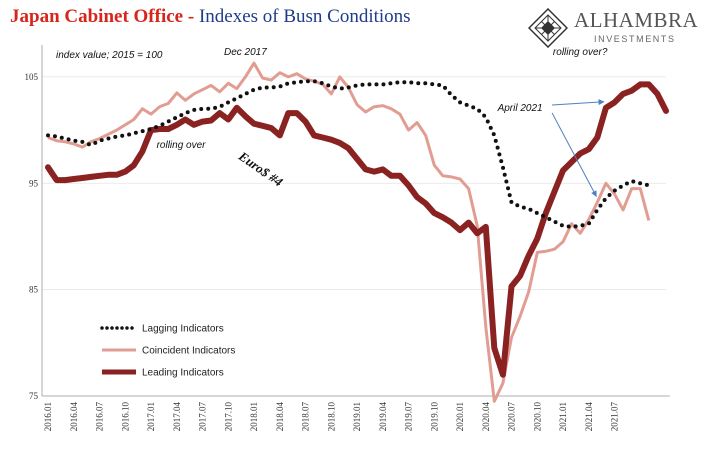 The image size is (705, 461). Describe the element at coordinates (635, 39) in the screenshot. I see `logo-subtitle: INVESTMENTS` at that location.